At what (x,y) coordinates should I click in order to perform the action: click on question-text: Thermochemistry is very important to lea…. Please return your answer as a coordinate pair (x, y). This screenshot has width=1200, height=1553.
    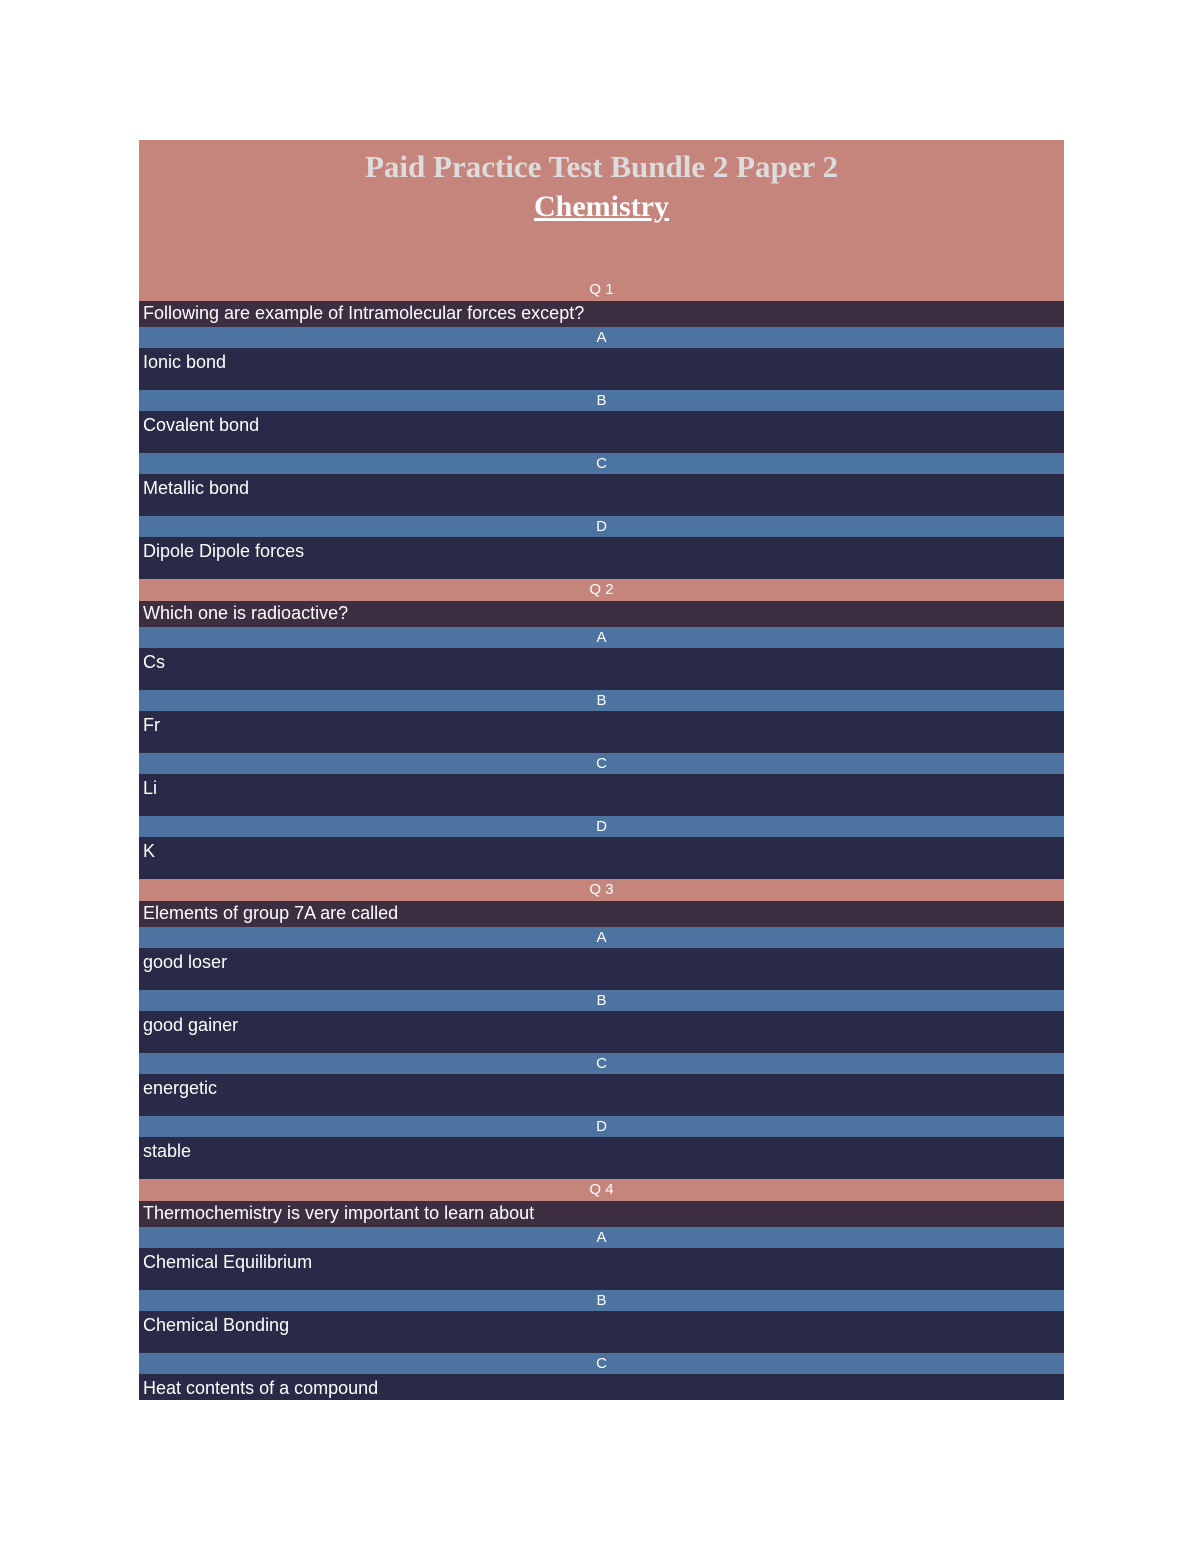
    Looking at the image, I should click on (601, 1214).